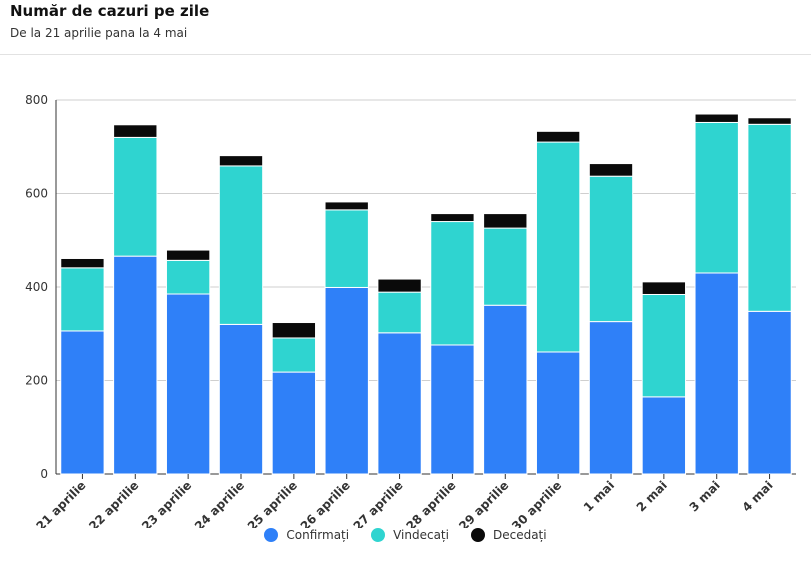  Describe the element at coordinates (36, 381) in the screenshot. I see `y-tick-label: 200` at that location.